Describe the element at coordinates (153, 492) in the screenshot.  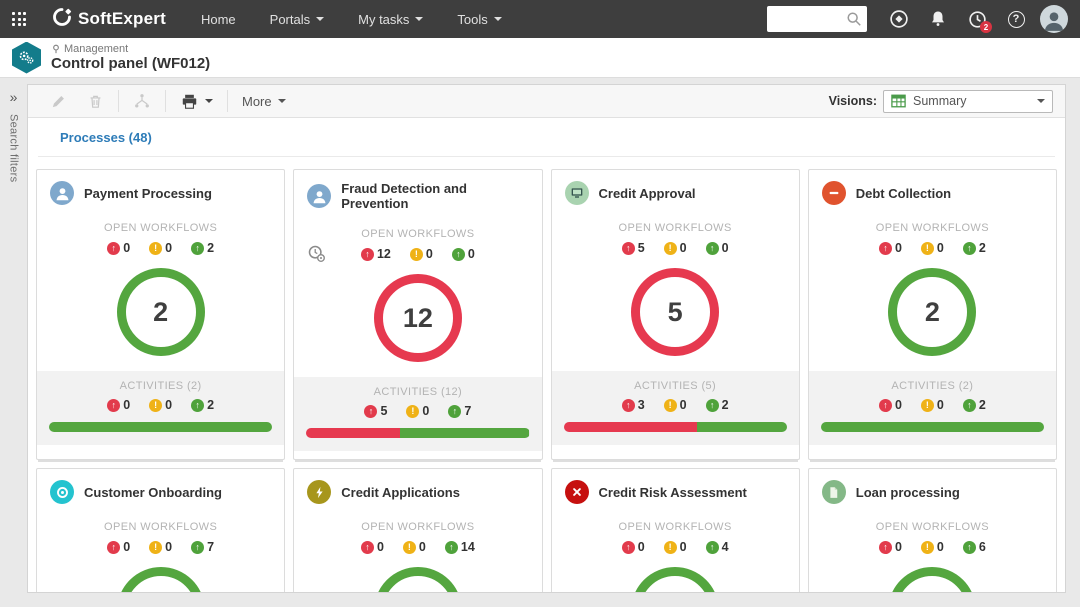
I see `process-title: Customer Onboarding` at that location.